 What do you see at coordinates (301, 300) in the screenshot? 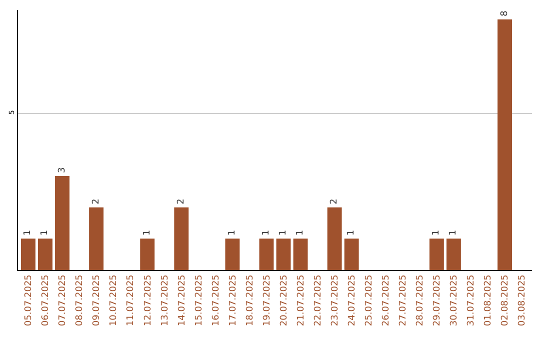
I see `x-tick-label: 21.07.2025` at bounding box center [301, 300].